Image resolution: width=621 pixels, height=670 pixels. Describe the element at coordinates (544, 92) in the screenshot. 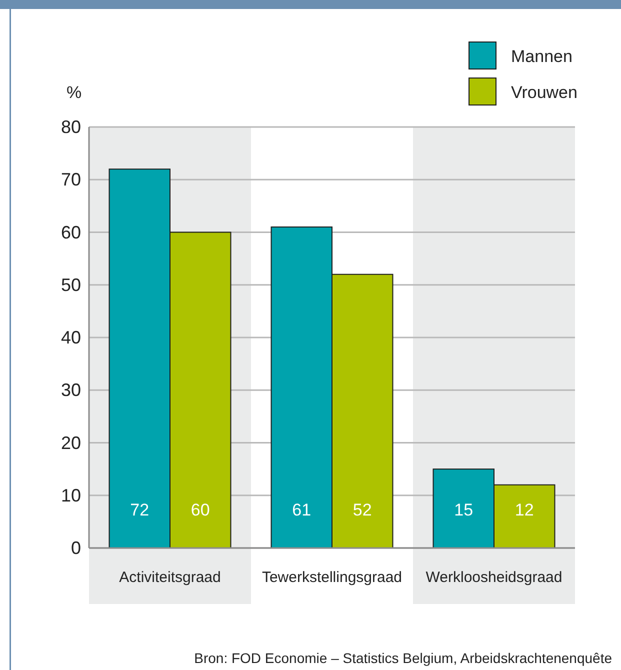

I see `legend-label: Vrouwen` at that location.